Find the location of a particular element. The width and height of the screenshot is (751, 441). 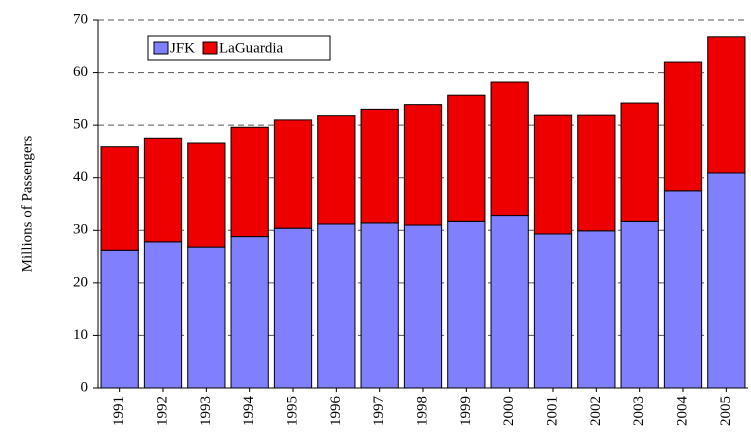

y-tick-label: 70 is located at coordinates (80, 19).